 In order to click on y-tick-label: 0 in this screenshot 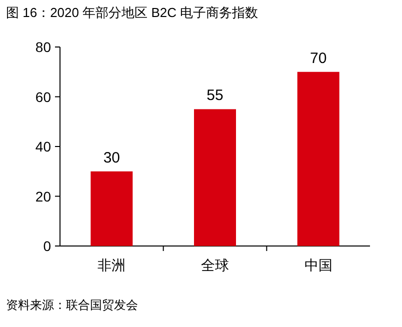, I will do `click(47, 246)`.